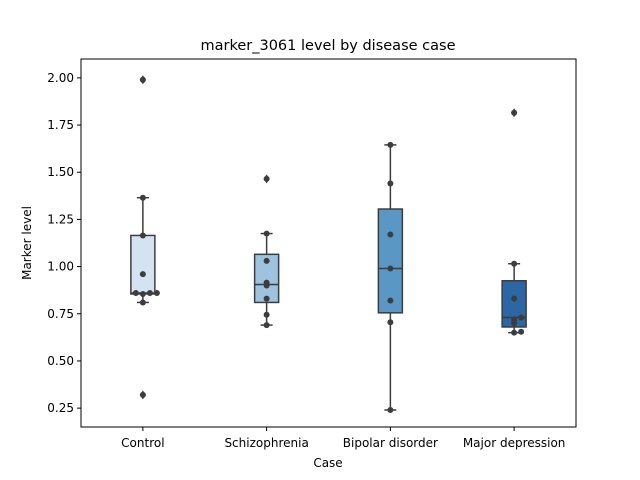 The image size is (640, 480). I want to click on y-tick-label: 0.50, so click(60, 361).